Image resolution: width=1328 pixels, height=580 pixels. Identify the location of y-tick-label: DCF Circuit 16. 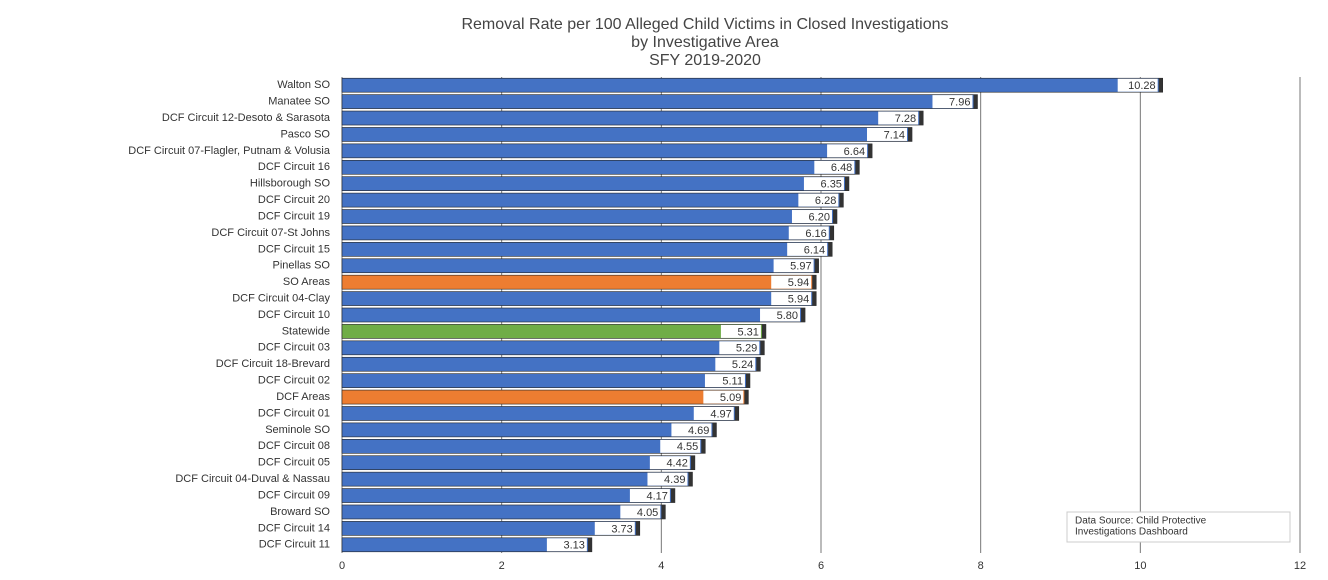
(294, 167).